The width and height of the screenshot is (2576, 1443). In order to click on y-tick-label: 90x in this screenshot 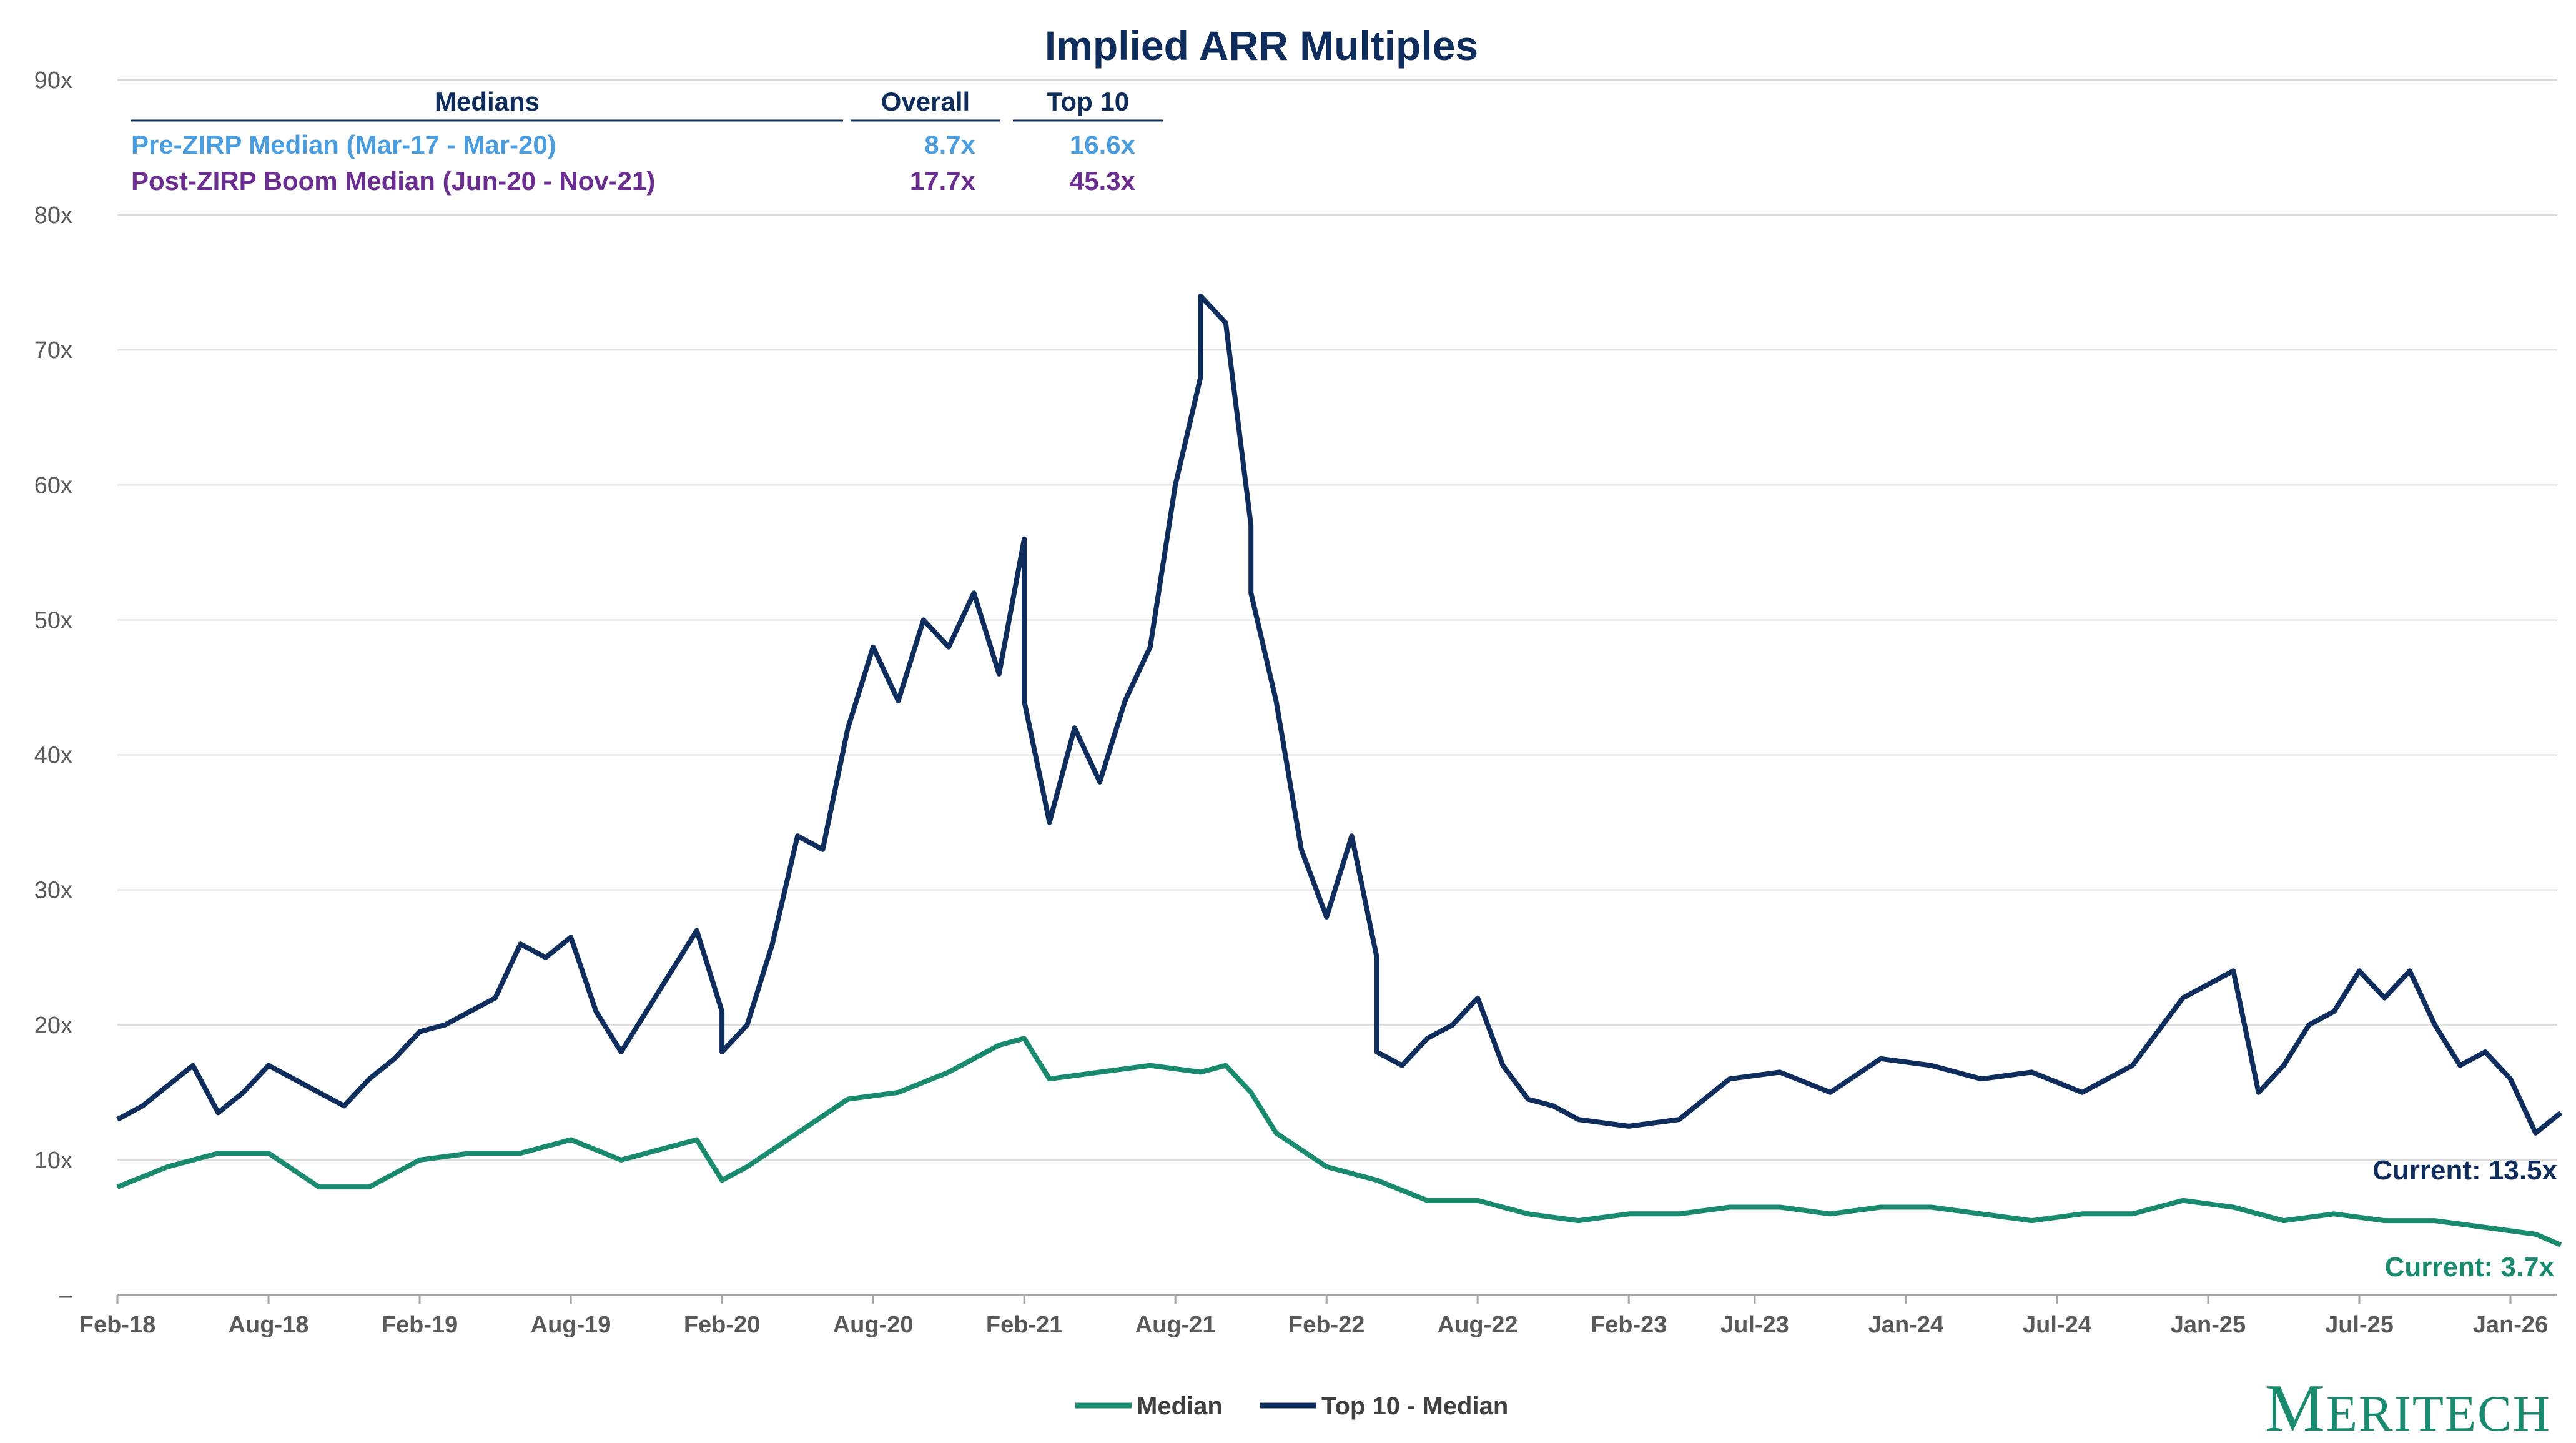, I will do `click(53, 81)`.